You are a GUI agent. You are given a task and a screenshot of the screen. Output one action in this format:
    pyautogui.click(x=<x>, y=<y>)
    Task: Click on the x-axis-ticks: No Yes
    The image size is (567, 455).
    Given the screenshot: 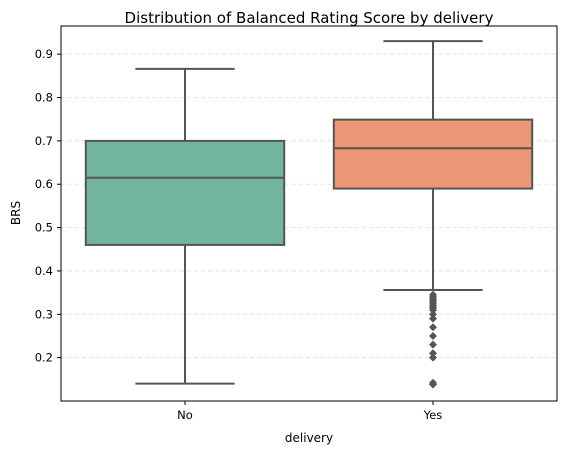 What is the action you would take?
    pyautogui.click(x=309, y=411)
    